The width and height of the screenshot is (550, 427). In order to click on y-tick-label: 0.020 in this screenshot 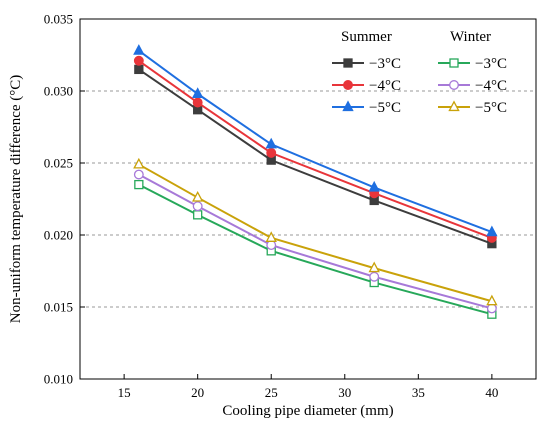, I will do `click(58, 235)`.